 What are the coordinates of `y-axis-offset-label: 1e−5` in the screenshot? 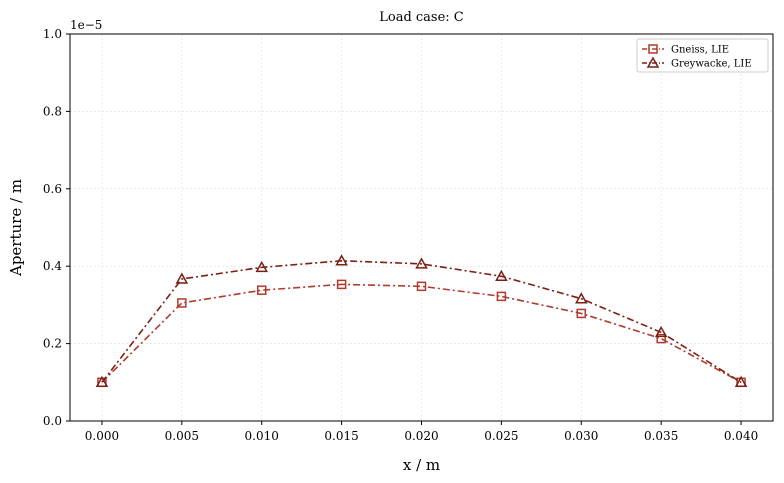 It's located at (86, 25).